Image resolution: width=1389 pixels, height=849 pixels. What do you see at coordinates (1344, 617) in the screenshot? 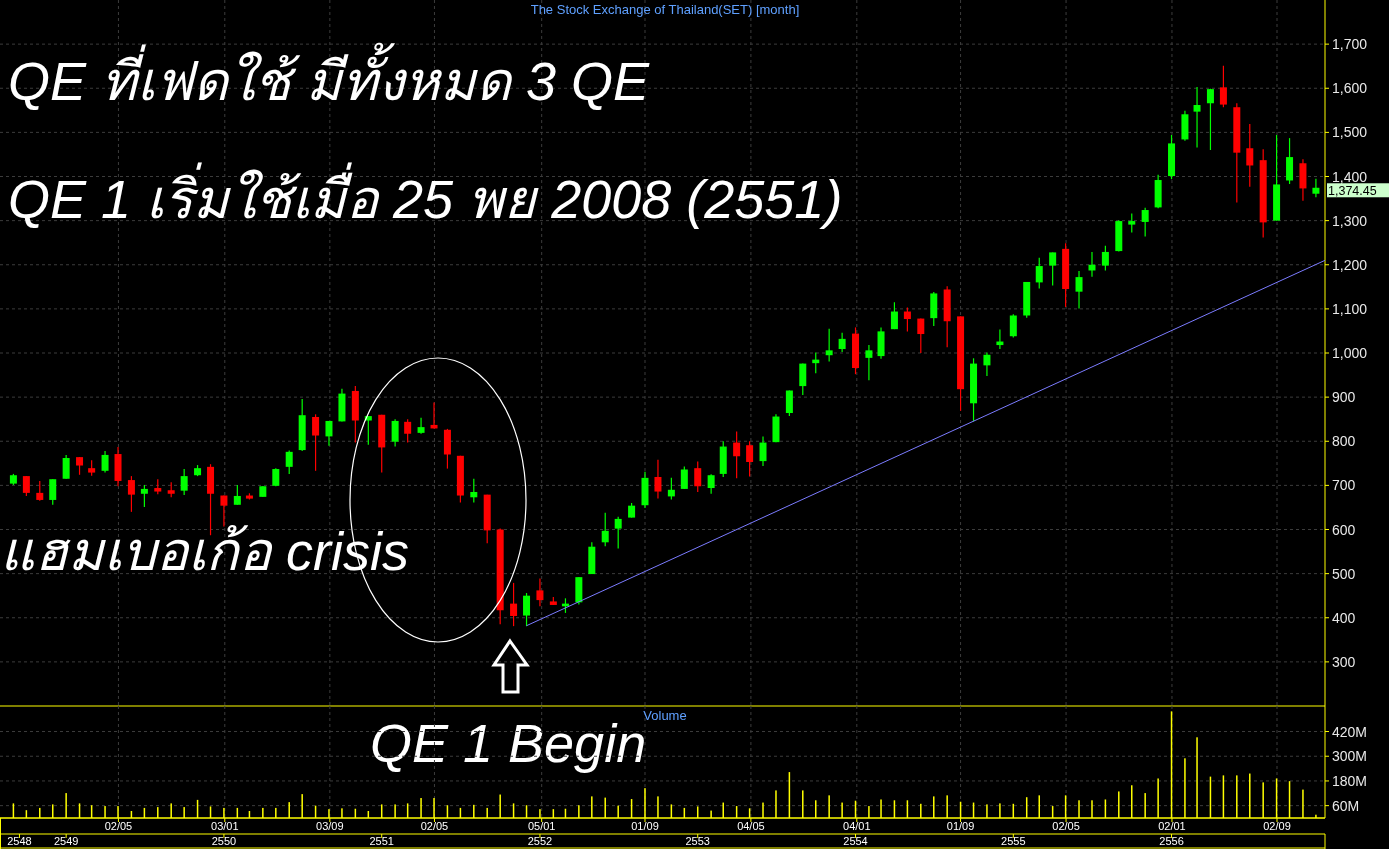
I see `y-tick-label: 400` at bounding box center [1344, 617].